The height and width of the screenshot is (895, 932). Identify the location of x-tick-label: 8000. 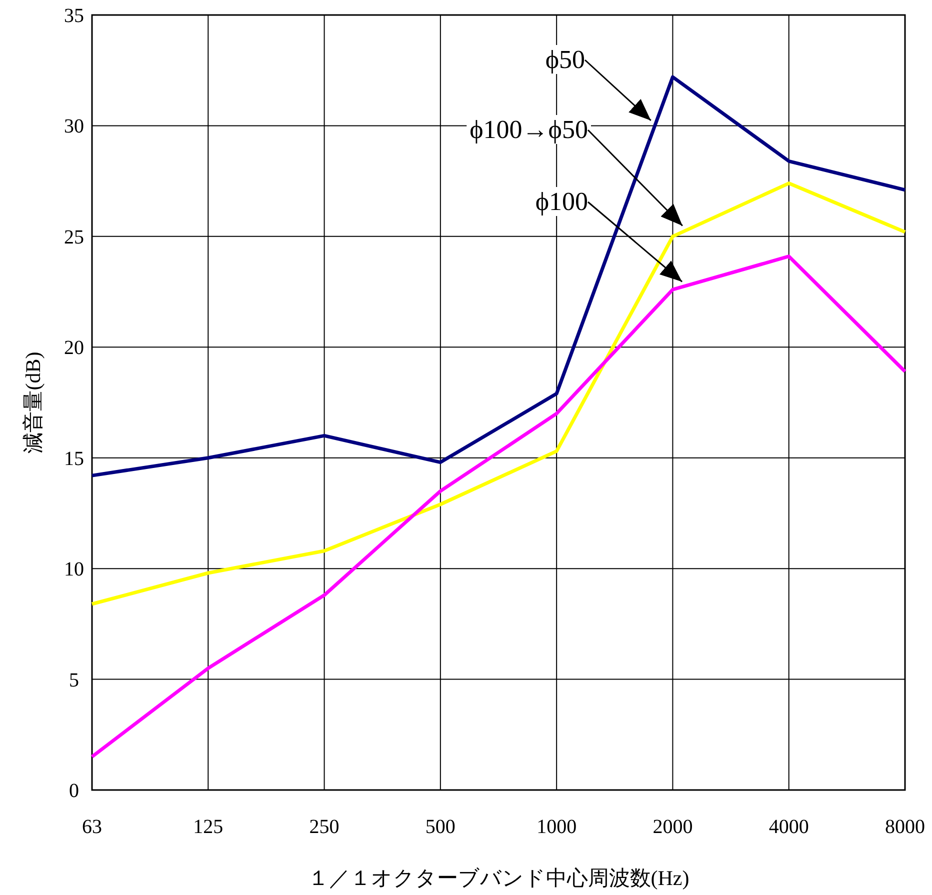
(905, 827).